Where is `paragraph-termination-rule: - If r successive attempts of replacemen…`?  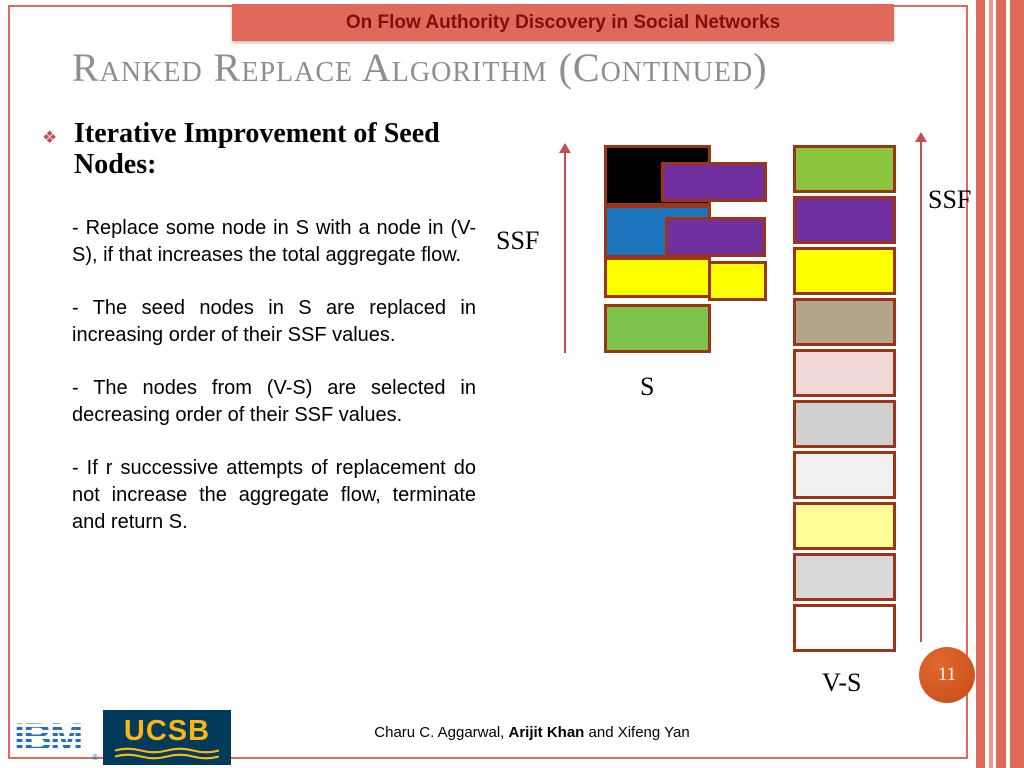
paragraph-termination-rule: - If r successive attempts of replacemen… is located at coordinates (274, 495).